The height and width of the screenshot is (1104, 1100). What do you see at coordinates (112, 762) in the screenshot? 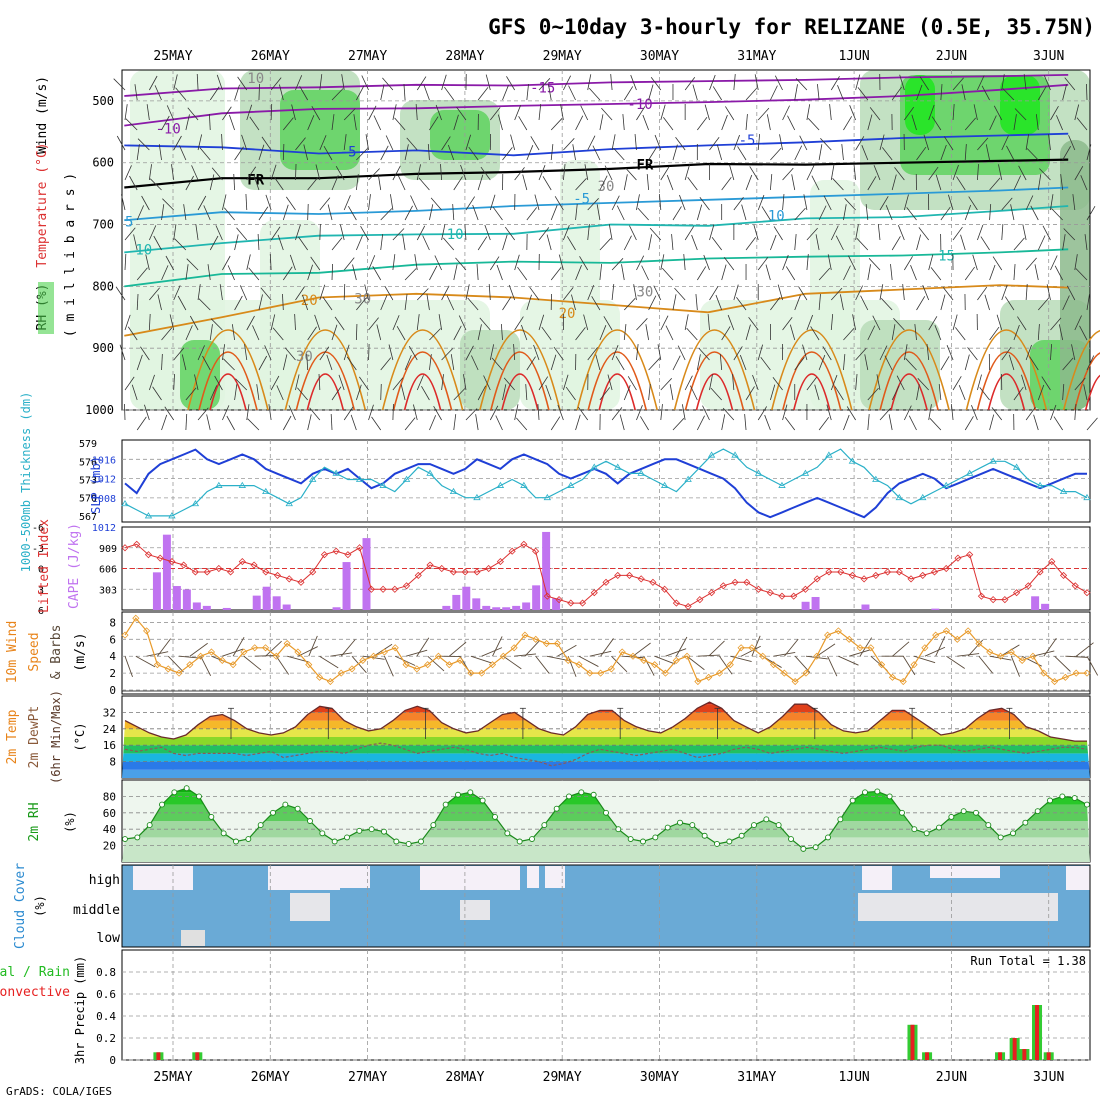
I see `temp-tick-8: 8` at bounding box center [112, 762].